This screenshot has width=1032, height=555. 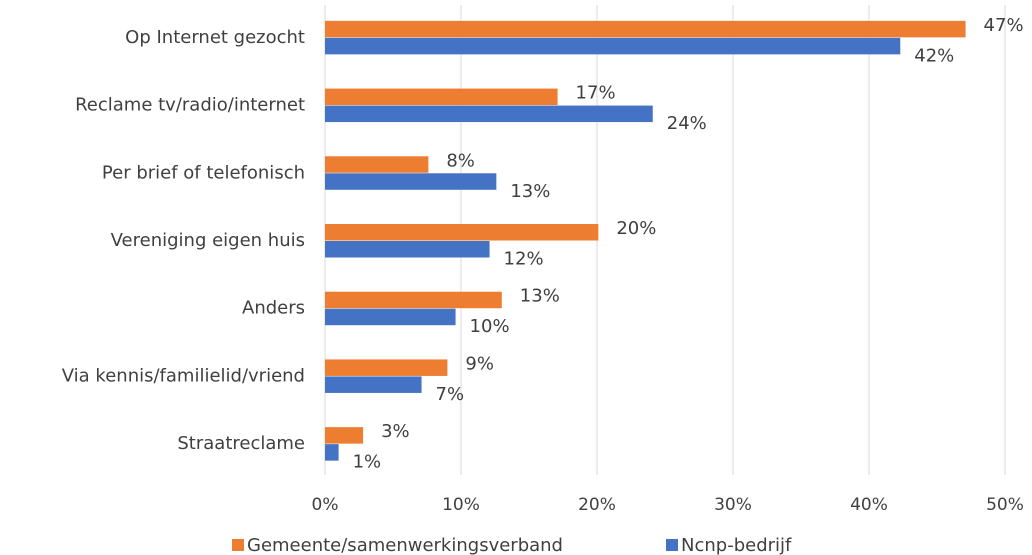 I want to click on y-tick-label: Anders, so click(x=273, y=308).